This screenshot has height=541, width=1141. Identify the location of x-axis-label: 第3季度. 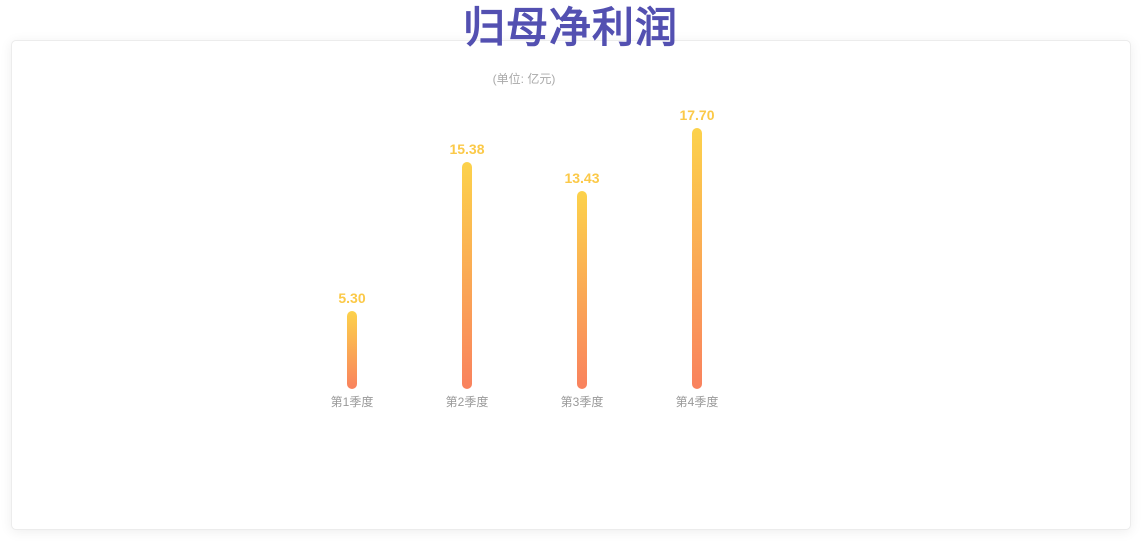
(582, 402).